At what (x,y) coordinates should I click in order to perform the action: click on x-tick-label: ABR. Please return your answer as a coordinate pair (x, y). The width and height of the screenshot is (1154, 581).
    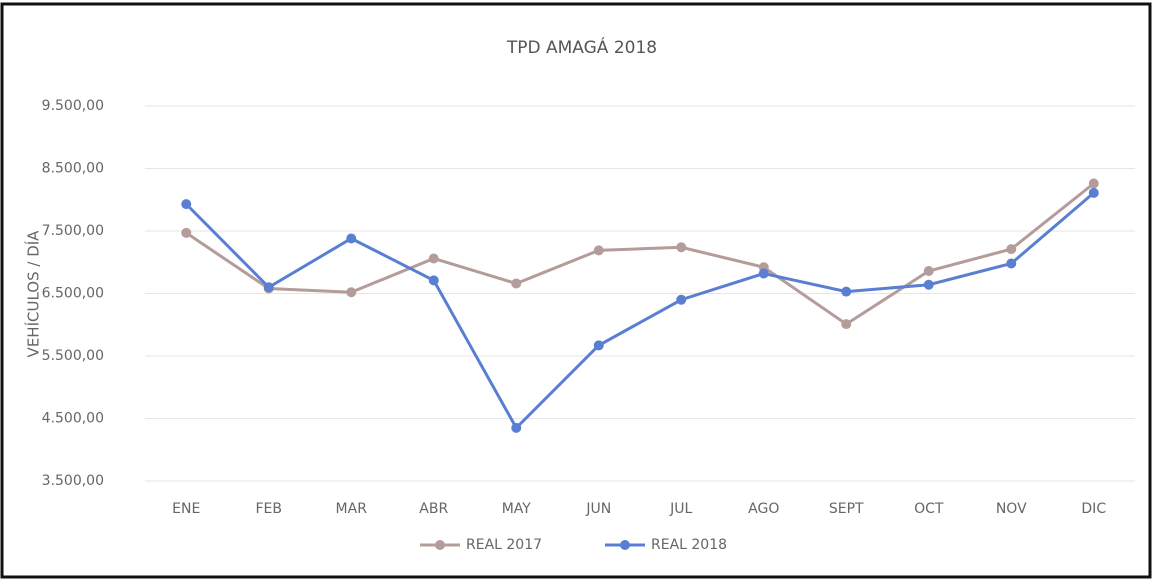
    Looking at the image, I should click on (433, 509).